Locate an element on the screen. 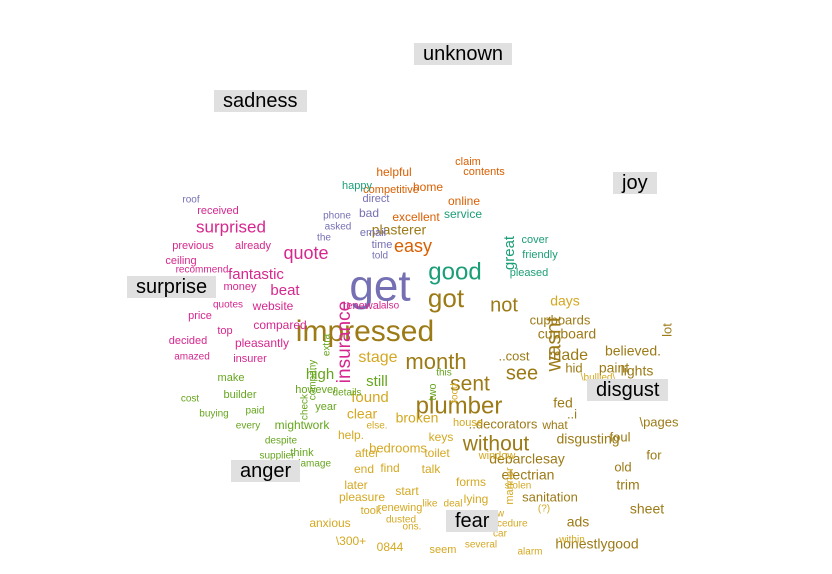  word-quote: quote is located at coordinates (305, 253).